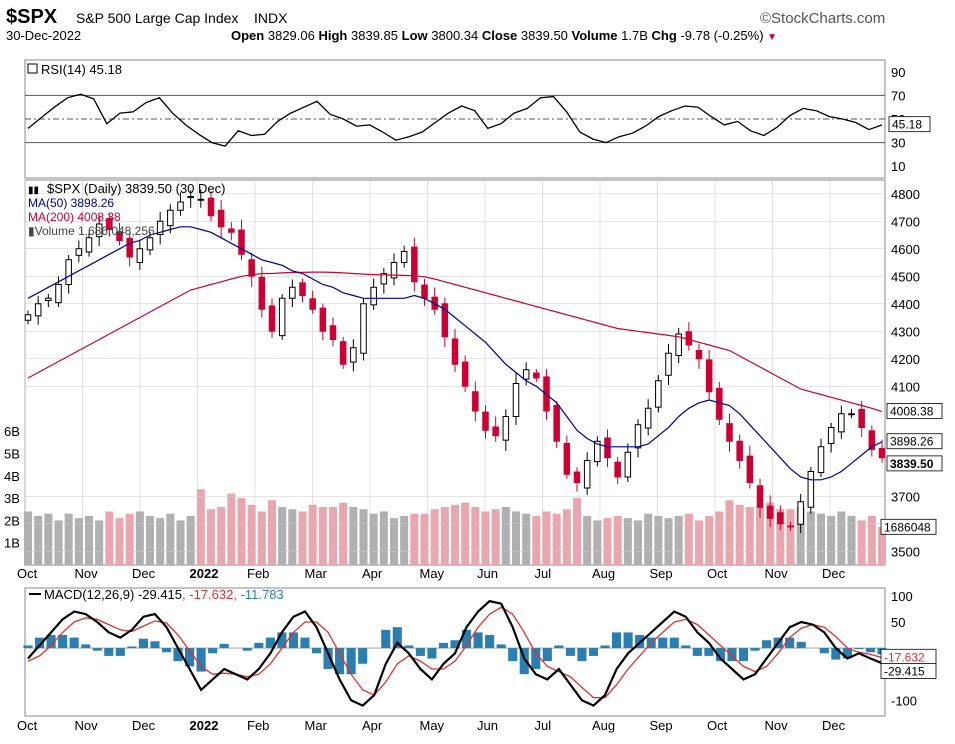 This screenshot has width=955, height=744. What do you see at coordinates (12, 453) in the screenshot?
I see `volume-tick-label-1: 5B` at bounding box center [12, 453].